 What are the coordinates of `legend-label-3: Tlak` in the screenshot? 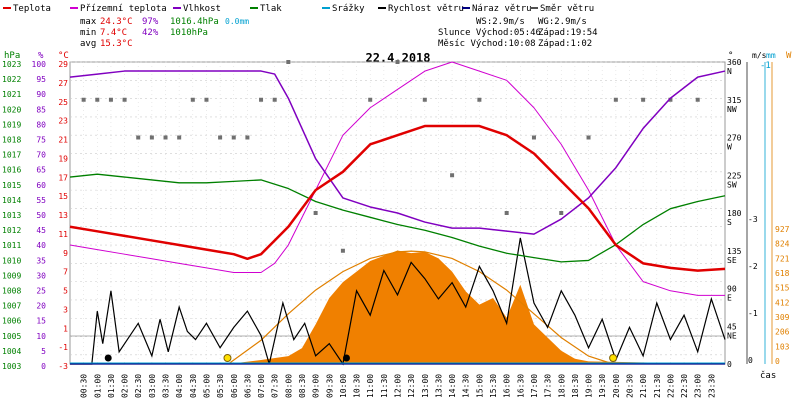 It's located at (271, 9).